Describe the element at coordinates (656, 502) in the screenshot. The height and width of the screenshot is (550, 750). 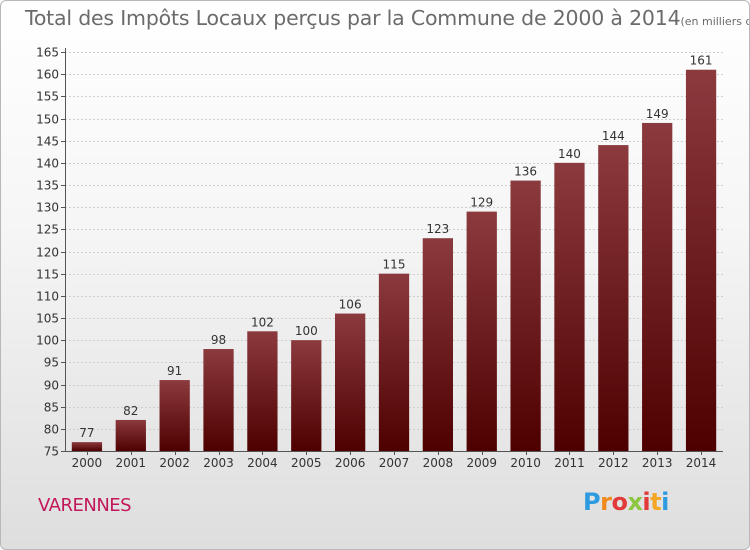
I see `logo-letter: t` at that location.